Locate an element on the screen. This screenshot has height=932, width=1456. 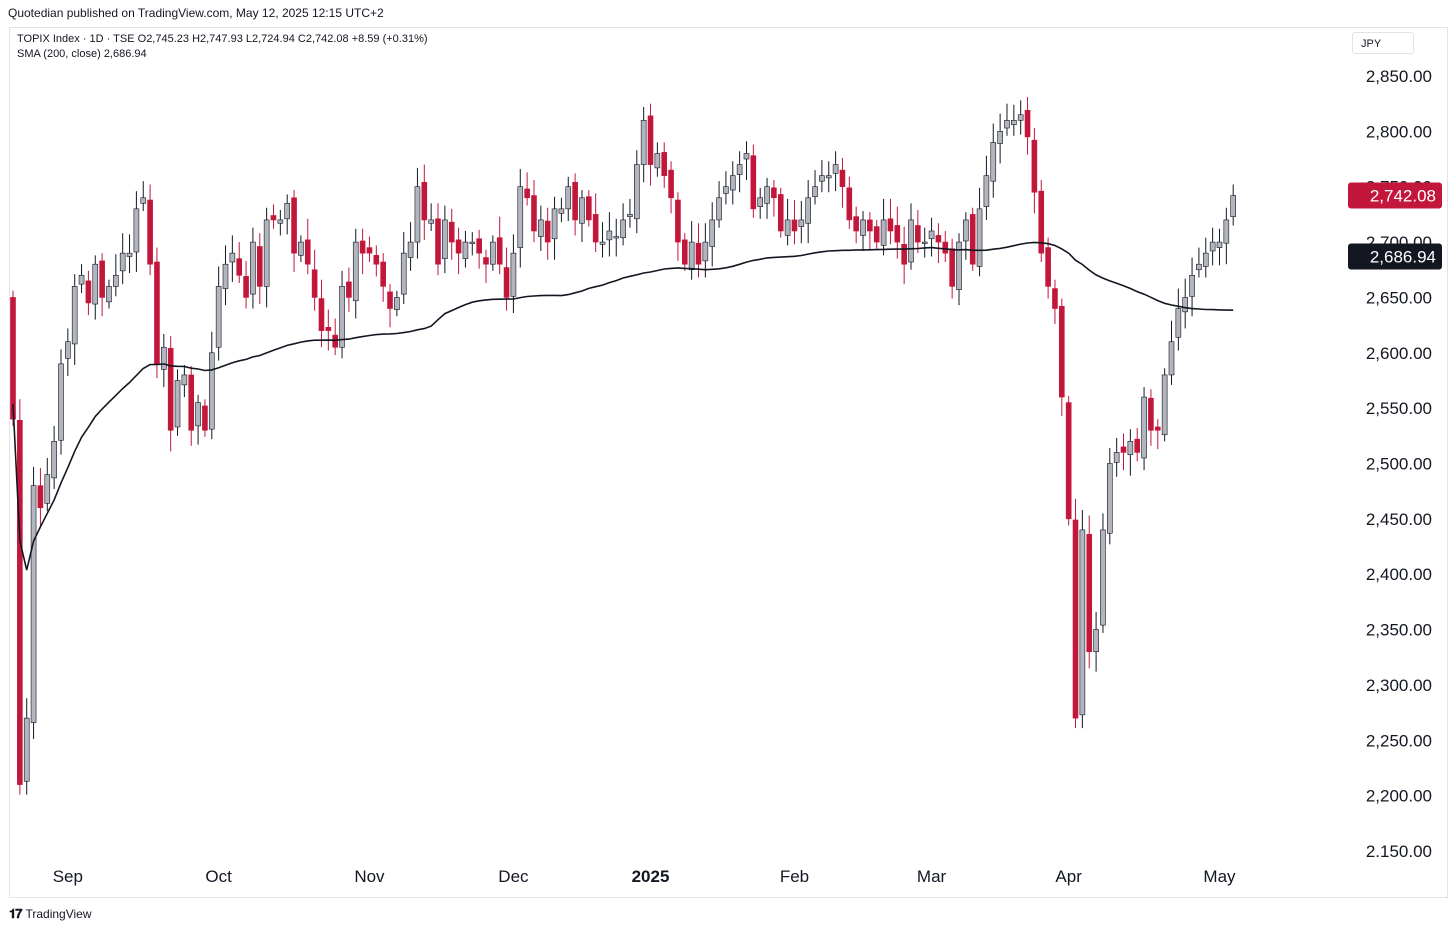
sma-label-bg is located at coordinates (1395, 256).